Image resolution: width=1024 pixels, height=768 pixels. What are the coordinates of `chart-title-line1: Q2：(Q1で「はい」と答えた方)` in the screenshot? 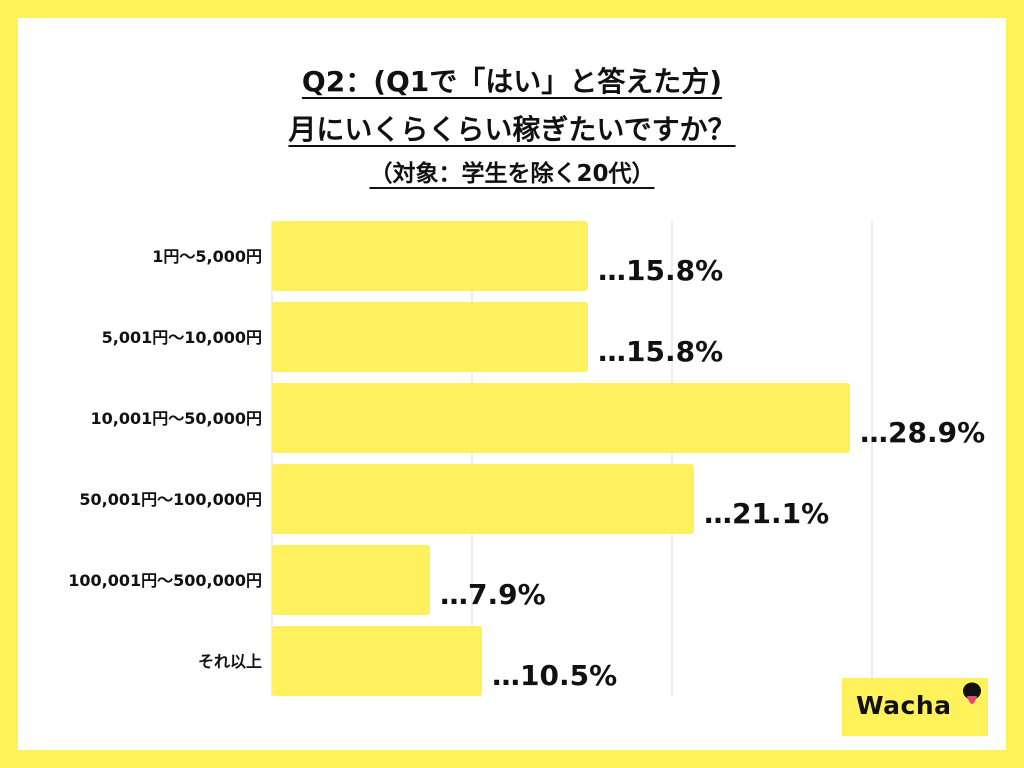 It's located at (512, 81).